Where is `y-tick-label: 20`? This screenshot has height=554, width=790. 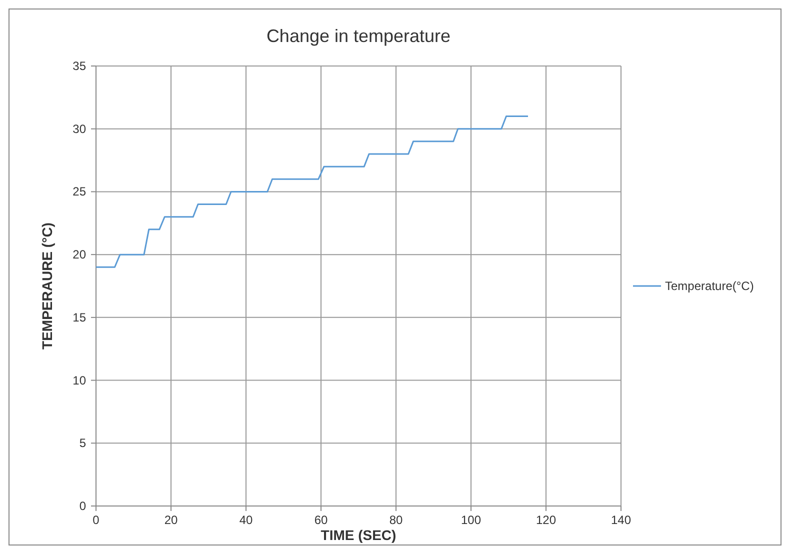 y-tick-label: 20 is located at coordinates (79, 255).